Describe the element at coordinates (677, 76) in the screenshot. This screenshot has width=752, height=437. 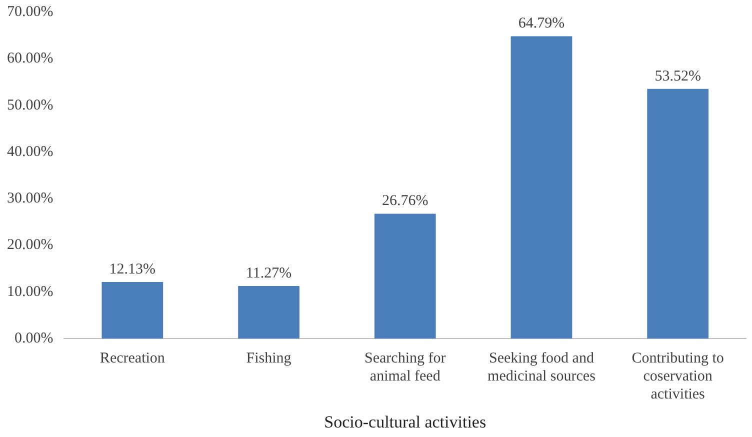
I see `data-label: 53.52%` at that location.